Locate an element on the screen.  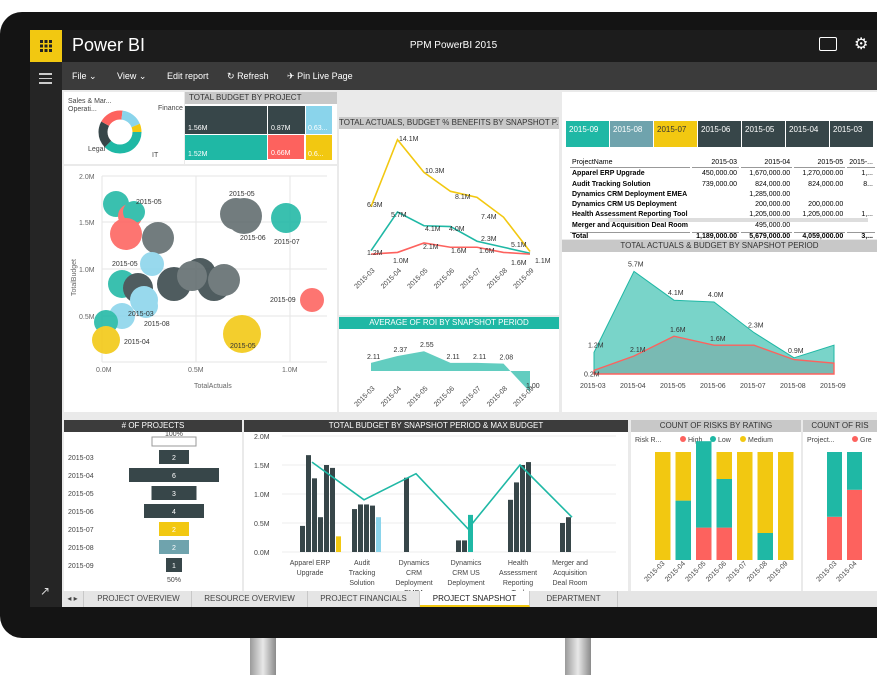
edit-report-button: Edit report is located at coordinates (188, 76).